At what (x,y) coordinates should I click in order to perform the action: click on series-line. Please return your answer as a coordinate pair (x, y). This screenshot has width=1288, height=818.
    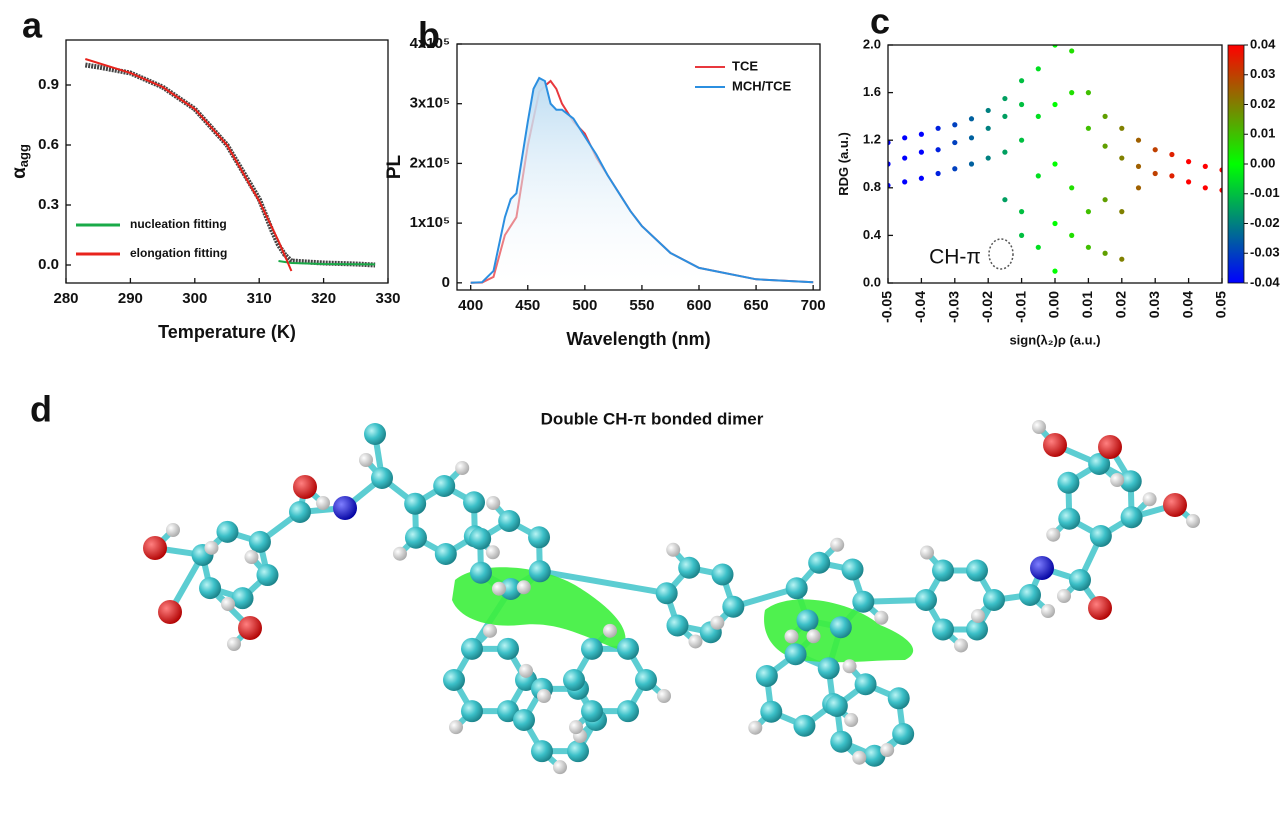
    Looking at the image, I should click on (189, 165).